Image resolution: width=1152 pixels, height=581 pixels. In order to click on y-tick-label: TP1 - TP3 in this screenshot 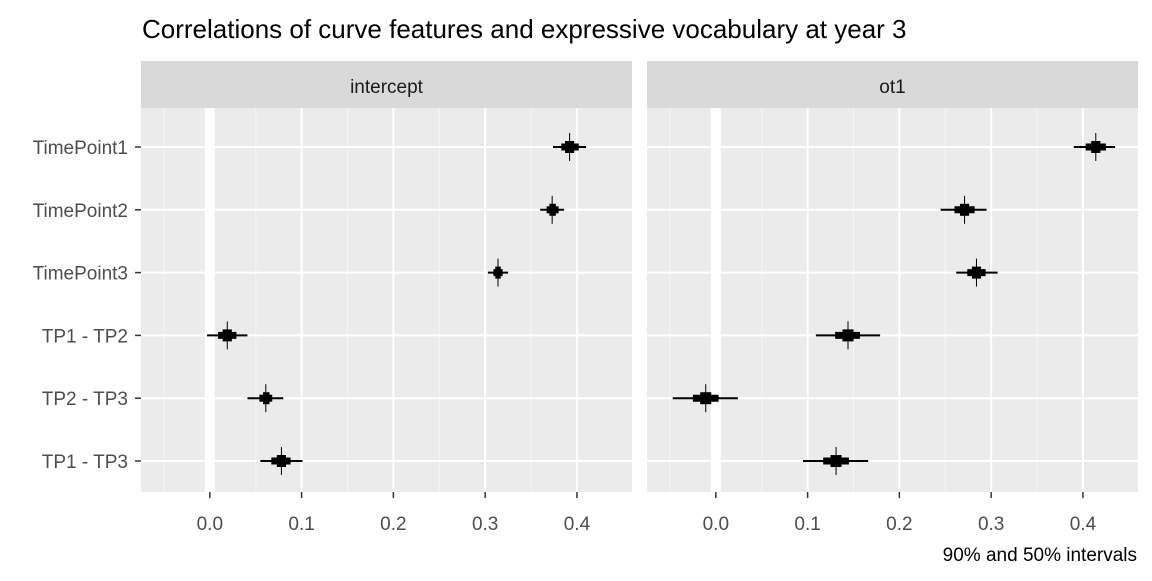, I will do `click(85, 462)`.